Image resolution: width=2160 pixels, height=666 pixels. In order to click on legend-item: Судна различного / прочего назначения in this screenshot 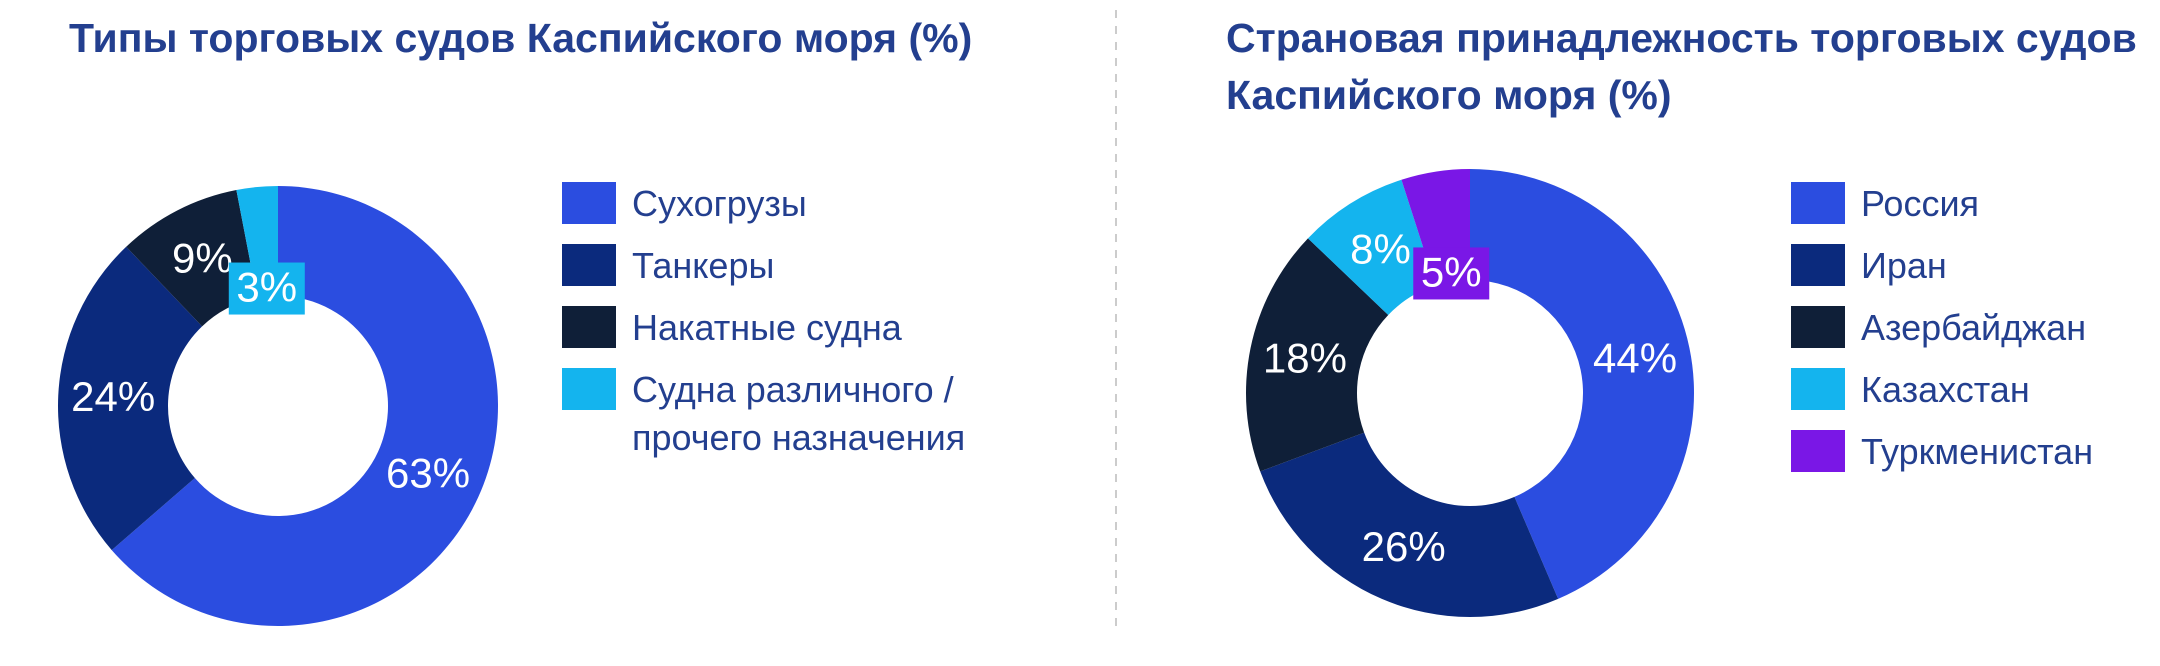, I will do `click(772, 414)`.